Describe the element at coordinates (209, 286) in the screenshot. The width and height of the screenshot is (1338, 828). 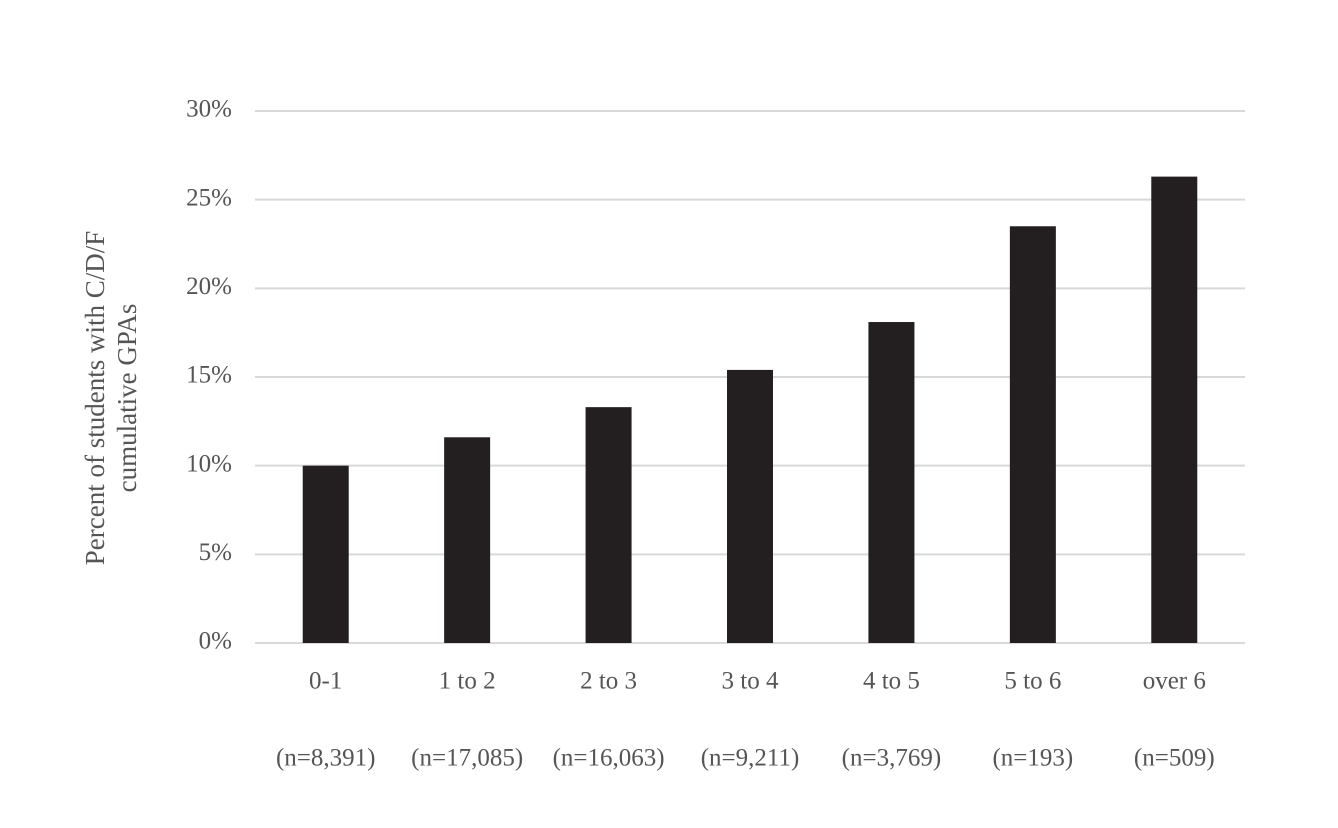
I see `y-tick-label: 20%` at that location.